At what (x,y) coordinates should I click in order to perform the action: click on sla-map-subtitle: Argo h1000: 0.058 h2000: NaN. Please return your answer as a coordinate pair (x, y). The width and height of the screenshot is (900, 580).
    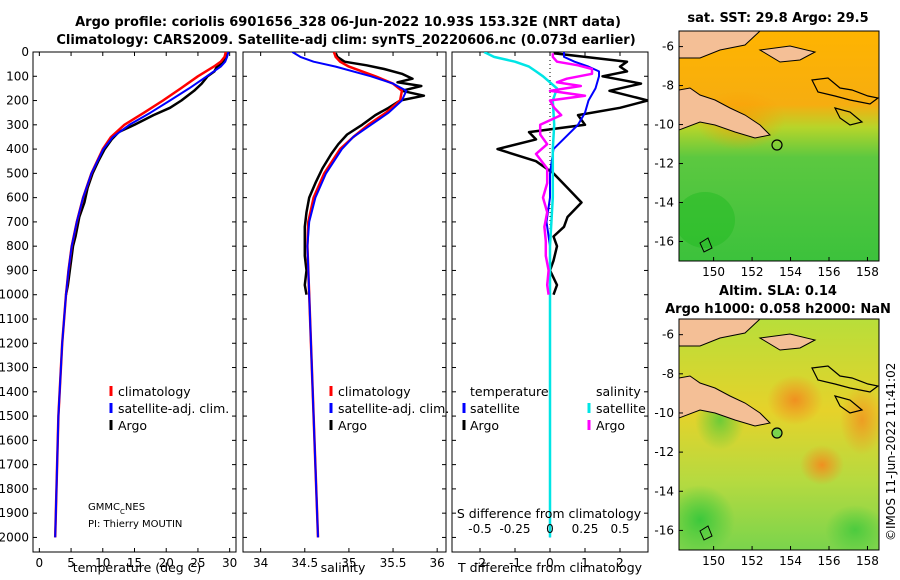
    Looking at the image, I should click on (778, 309).